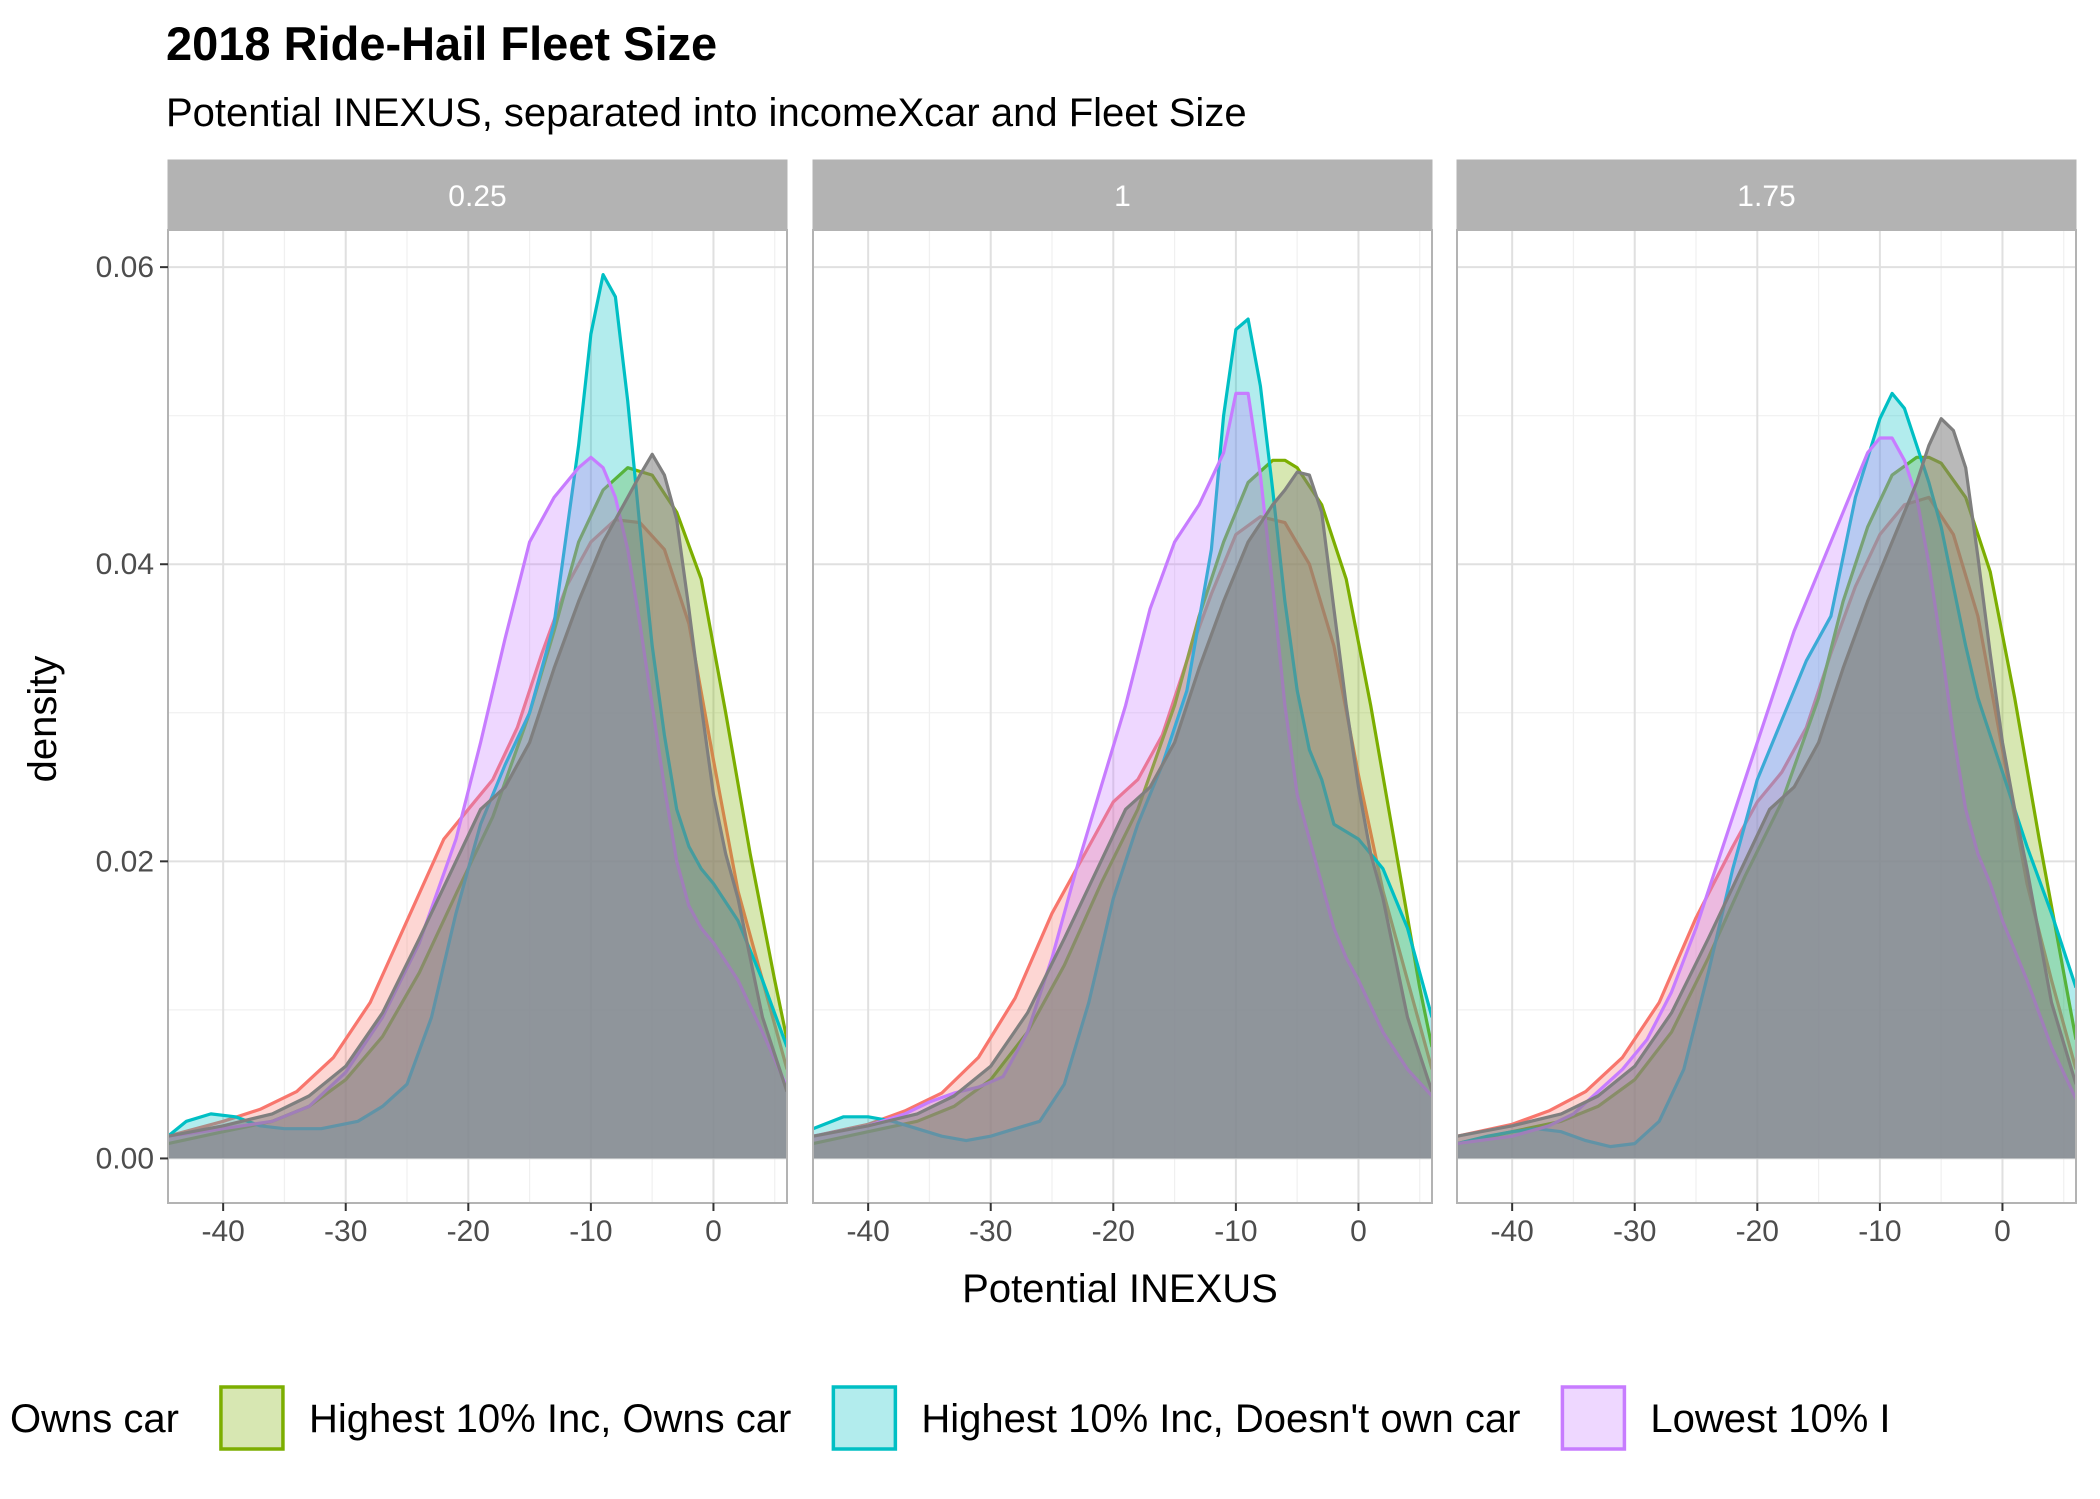 Image resolution: width=2100 pixels, height=1499 pixels. What do you see at coordinates (1220, 1419) in the screenshot?
I see `legend-label: Highest 10% Inc, Doesn't own car` at bounding box center [1220, 1419].